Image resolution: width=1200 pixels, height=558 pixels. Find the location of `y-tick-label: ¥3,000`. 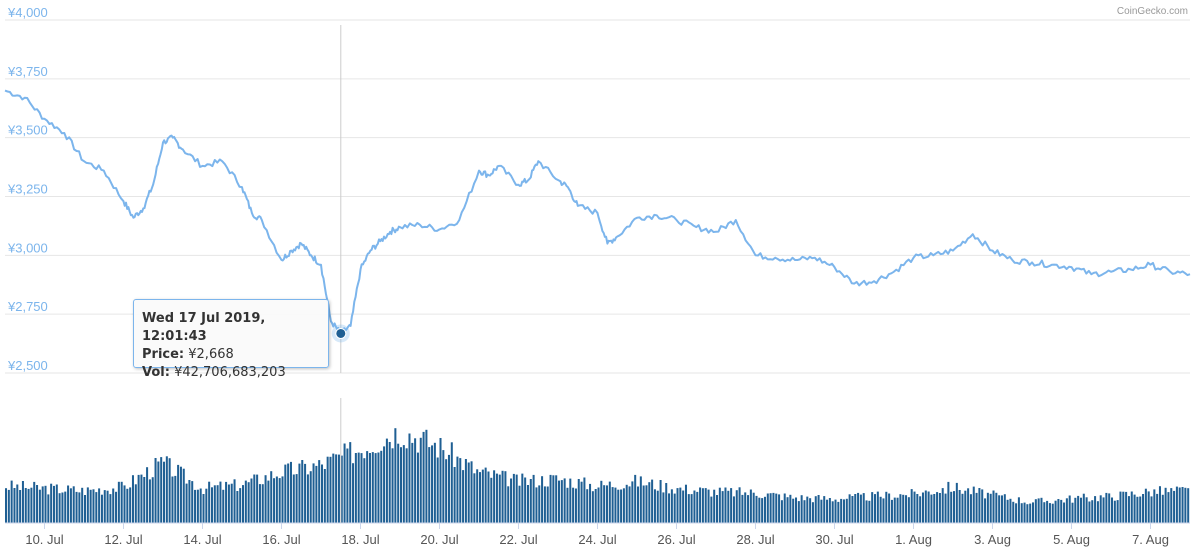

y-tick-label: ¥3,000 is located at coordinates (27, 247).